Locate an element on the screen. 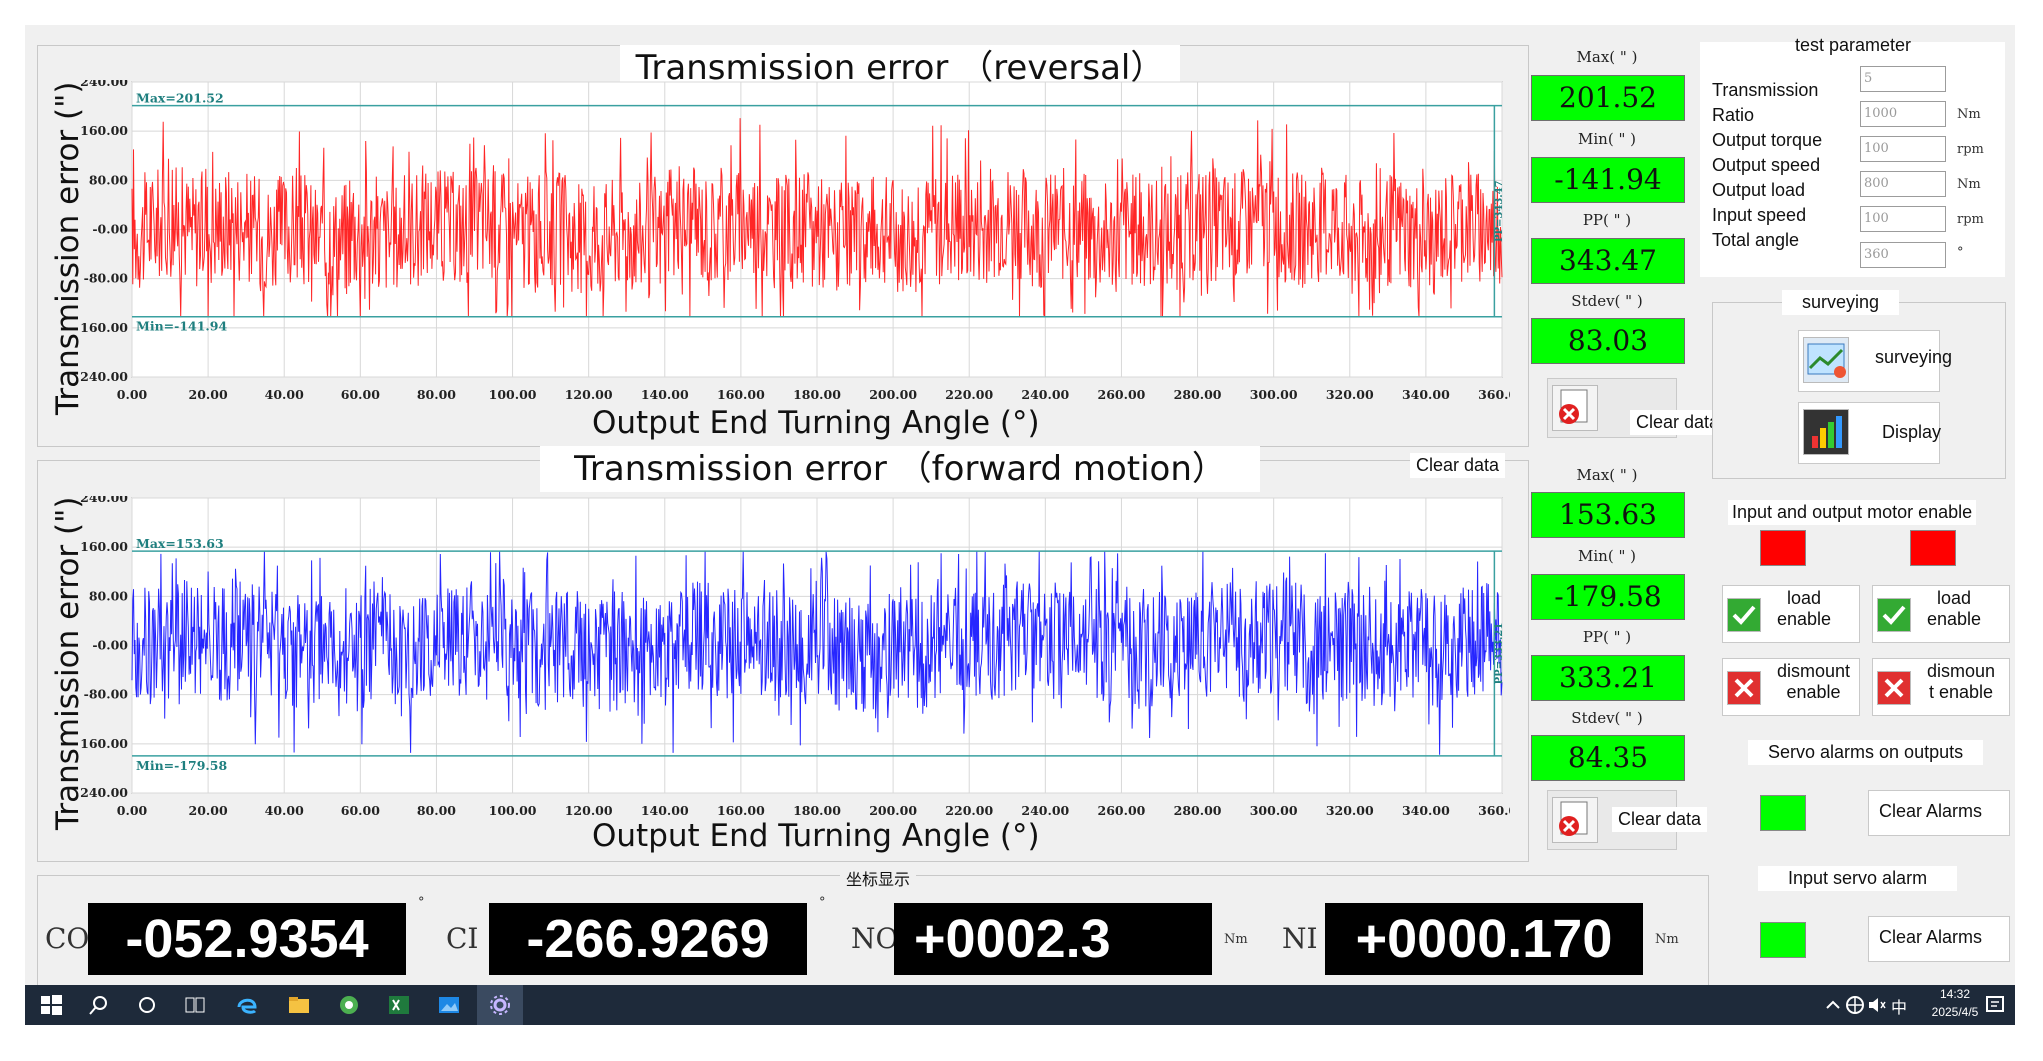 Image resolution: width=2043 pixels, height=1061 pixels. surveying-button is located at coordinates (1869, 361).